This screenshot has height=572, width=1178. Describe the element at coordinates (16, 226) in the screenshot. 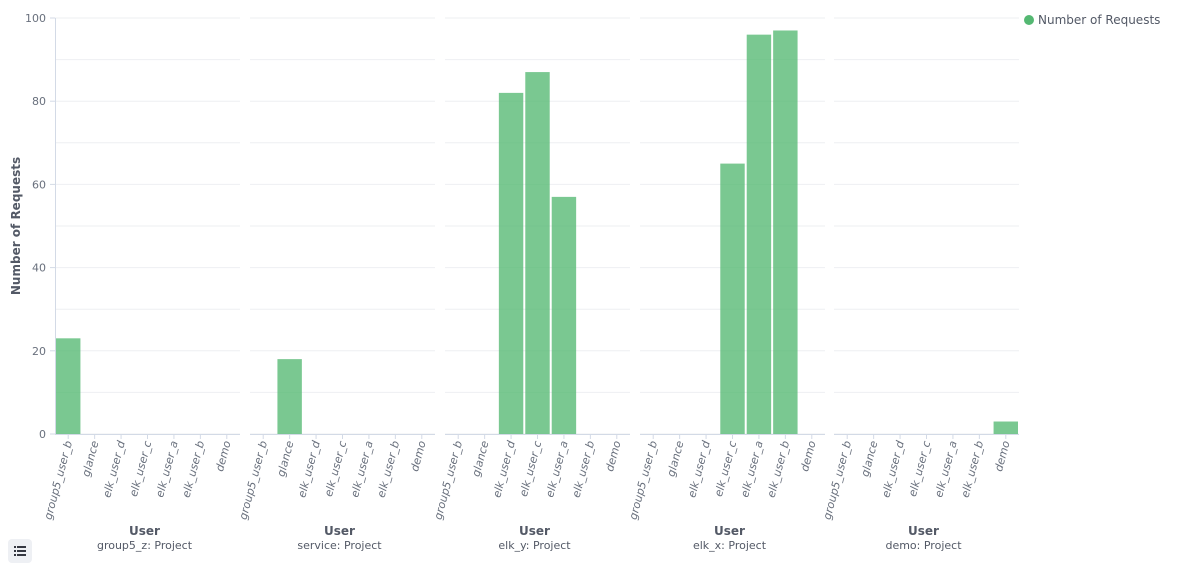

I see `y-axis-title: Number of Requests` at that location.